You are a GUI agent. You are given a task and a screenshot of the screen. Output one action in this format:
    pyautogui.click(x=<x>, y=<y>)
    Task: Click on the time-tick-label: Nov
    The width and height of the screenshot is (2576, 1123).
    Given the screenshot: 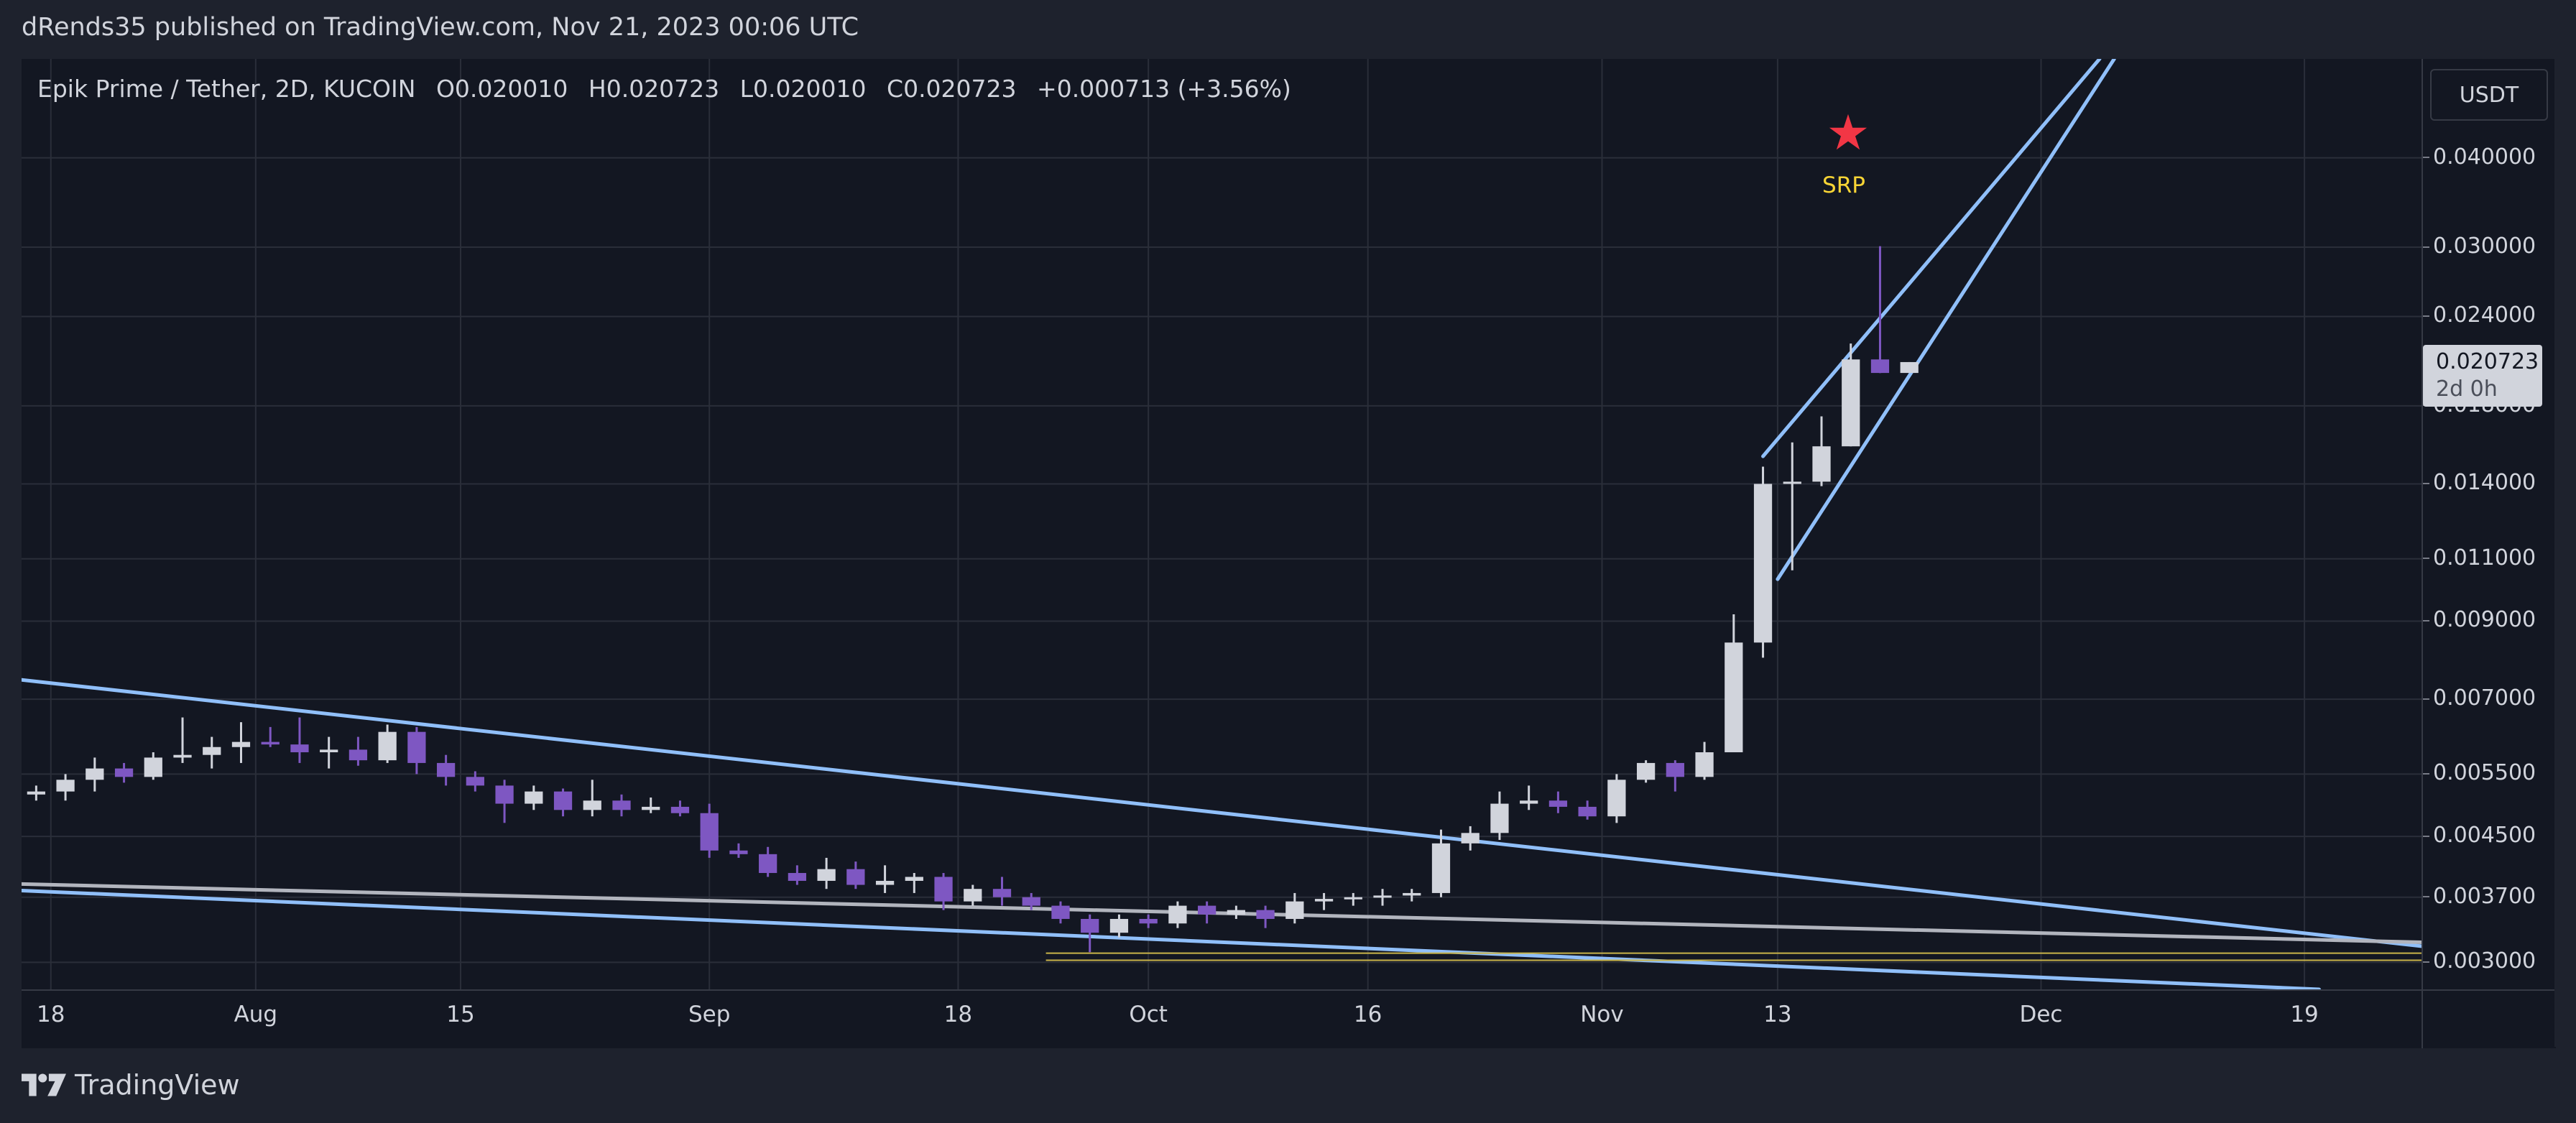 What is the action you would take?
    pyautogui.click(x=1602, y=1014)
    